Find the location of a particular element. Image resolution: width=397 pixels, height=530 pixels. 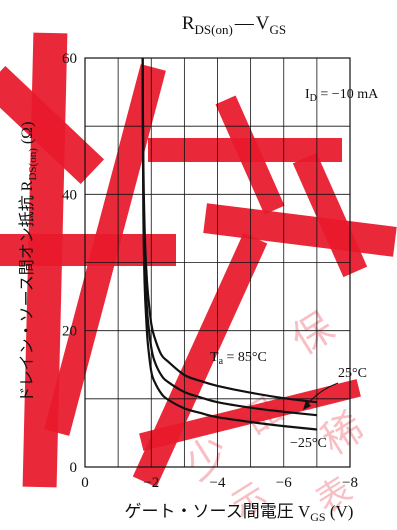

condition-label: ID = −10 mA is located at coordinates (342, 95).